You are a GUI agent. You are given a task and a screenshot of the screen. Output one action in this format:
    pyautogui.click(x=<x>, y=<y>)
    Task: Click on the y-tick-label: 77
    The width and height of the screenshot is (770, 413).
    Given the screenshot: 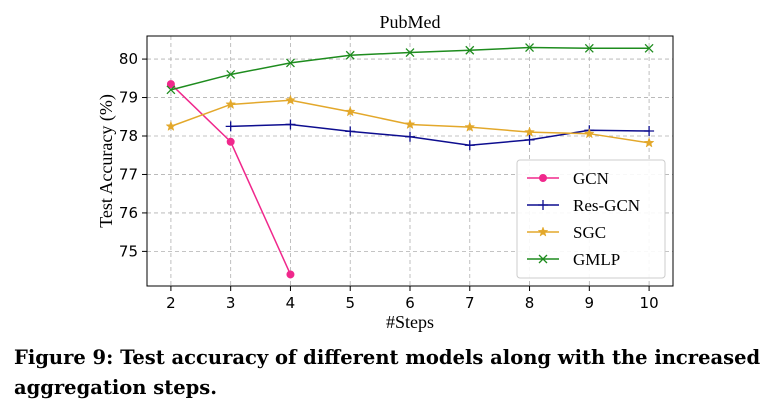 What is the action you would take?
    pyautogui.click(x=128, y=174)
    